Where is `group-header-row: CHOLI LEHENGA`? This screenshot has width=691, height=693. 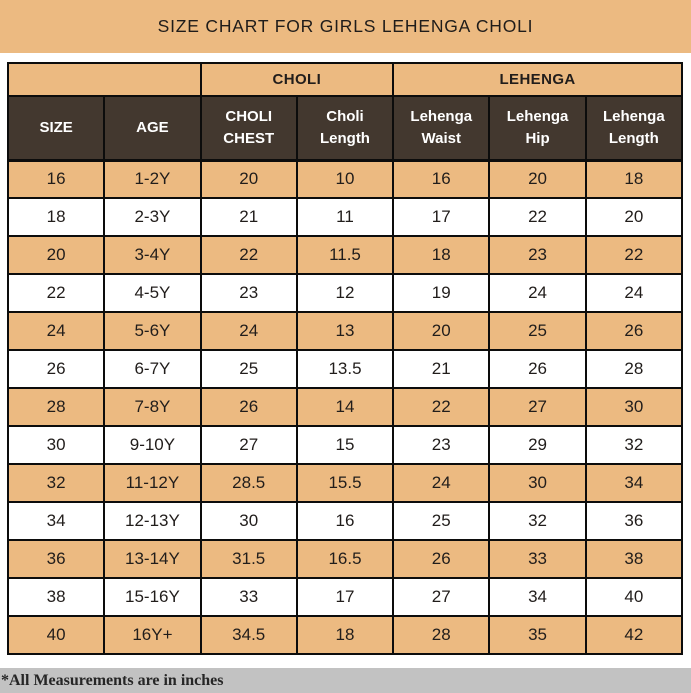
group-header-row: CHOLI LEHENGA is located at coordinates (345, 79).